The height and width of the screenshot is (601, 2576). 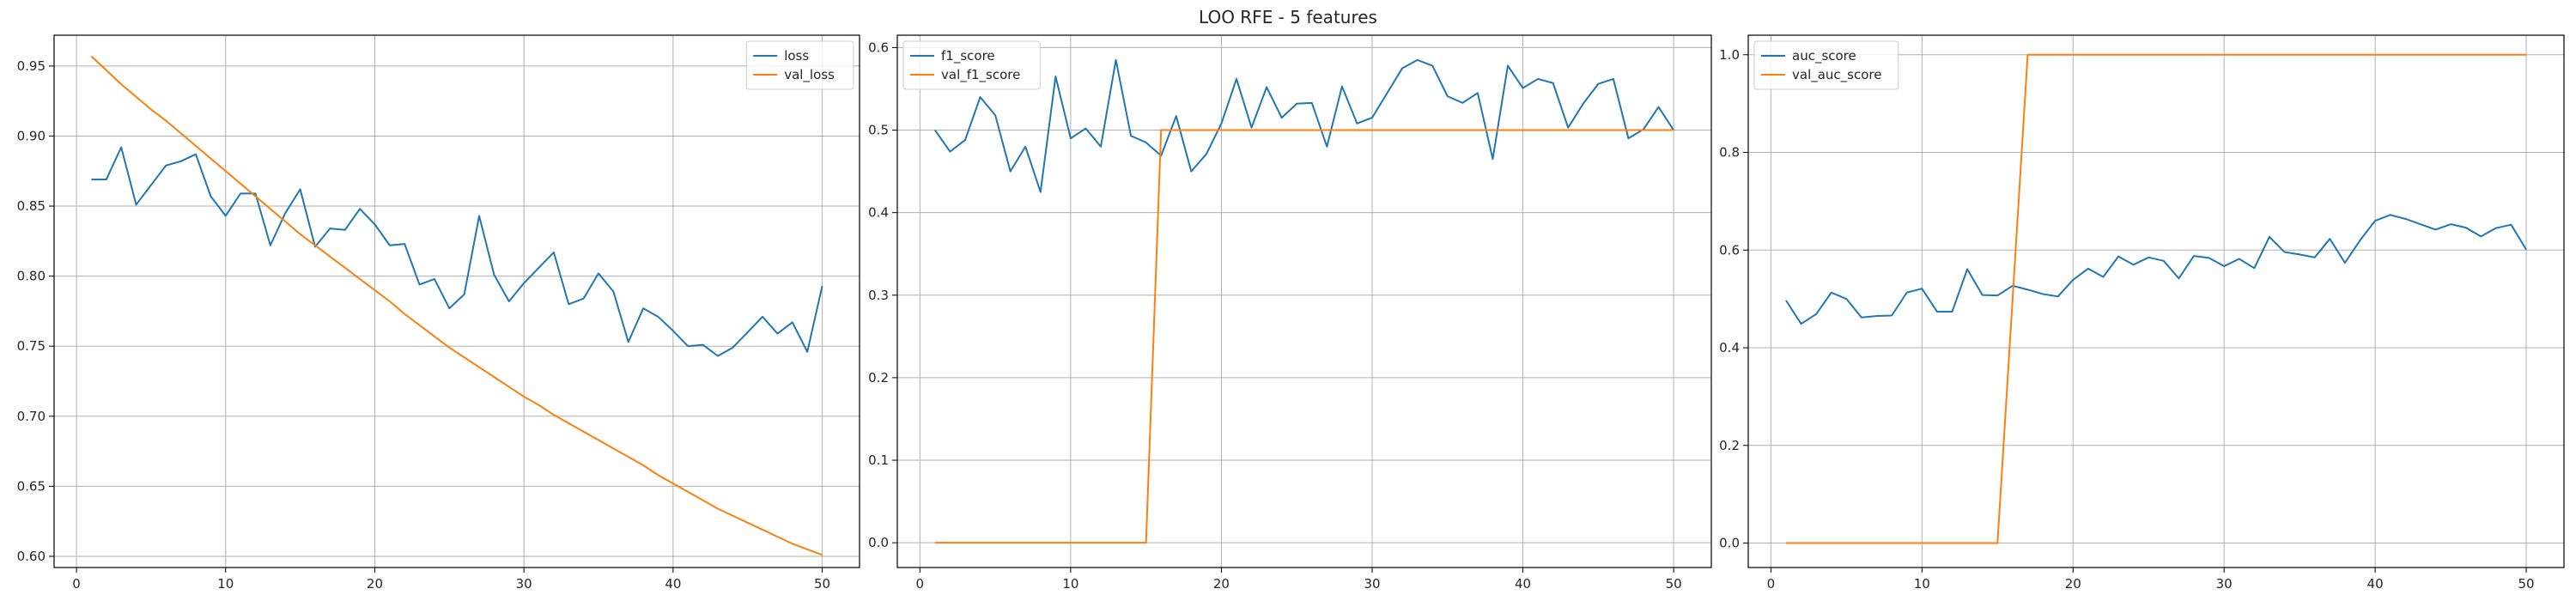 What do you see at coordinates (878, 295) in the screenshot?
I see `y-tick-label: 0.3` at bounding box center [878, 295].